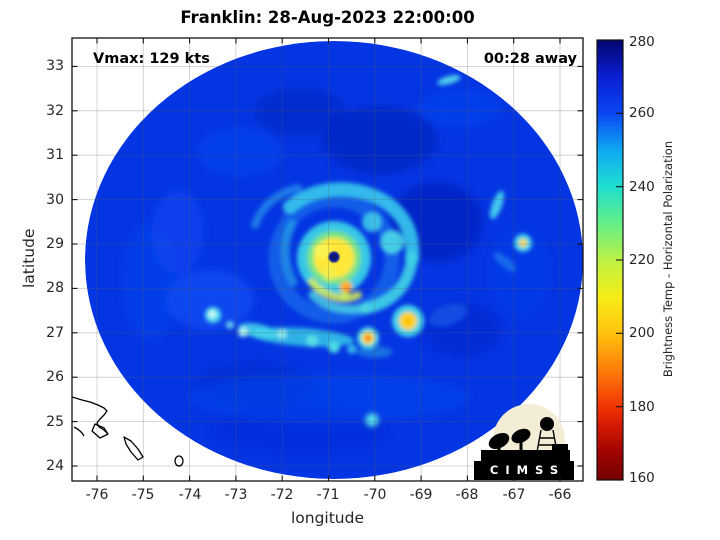  I want to click on colorbar, so click(610, 260).